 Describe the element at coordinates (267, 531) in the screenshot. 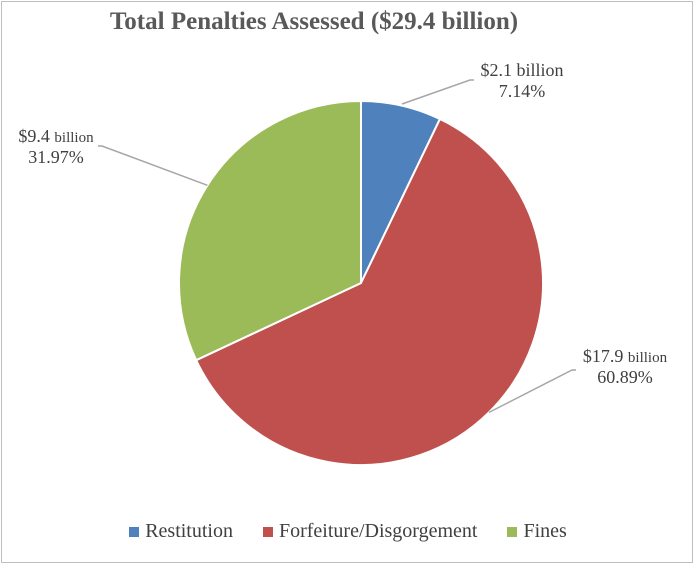

I see `legend-swatch-forfeiture` at that location.